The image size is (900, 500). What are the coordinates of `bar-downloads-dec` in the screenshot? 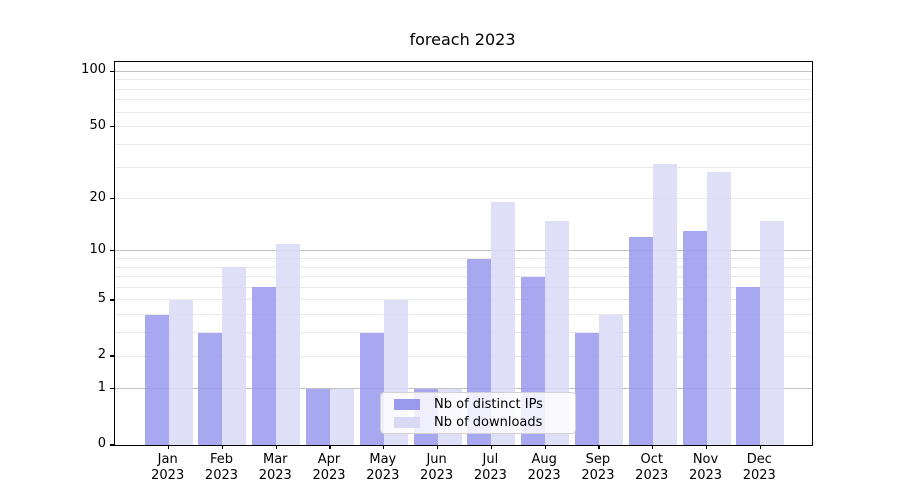 It's located at (772, 332).